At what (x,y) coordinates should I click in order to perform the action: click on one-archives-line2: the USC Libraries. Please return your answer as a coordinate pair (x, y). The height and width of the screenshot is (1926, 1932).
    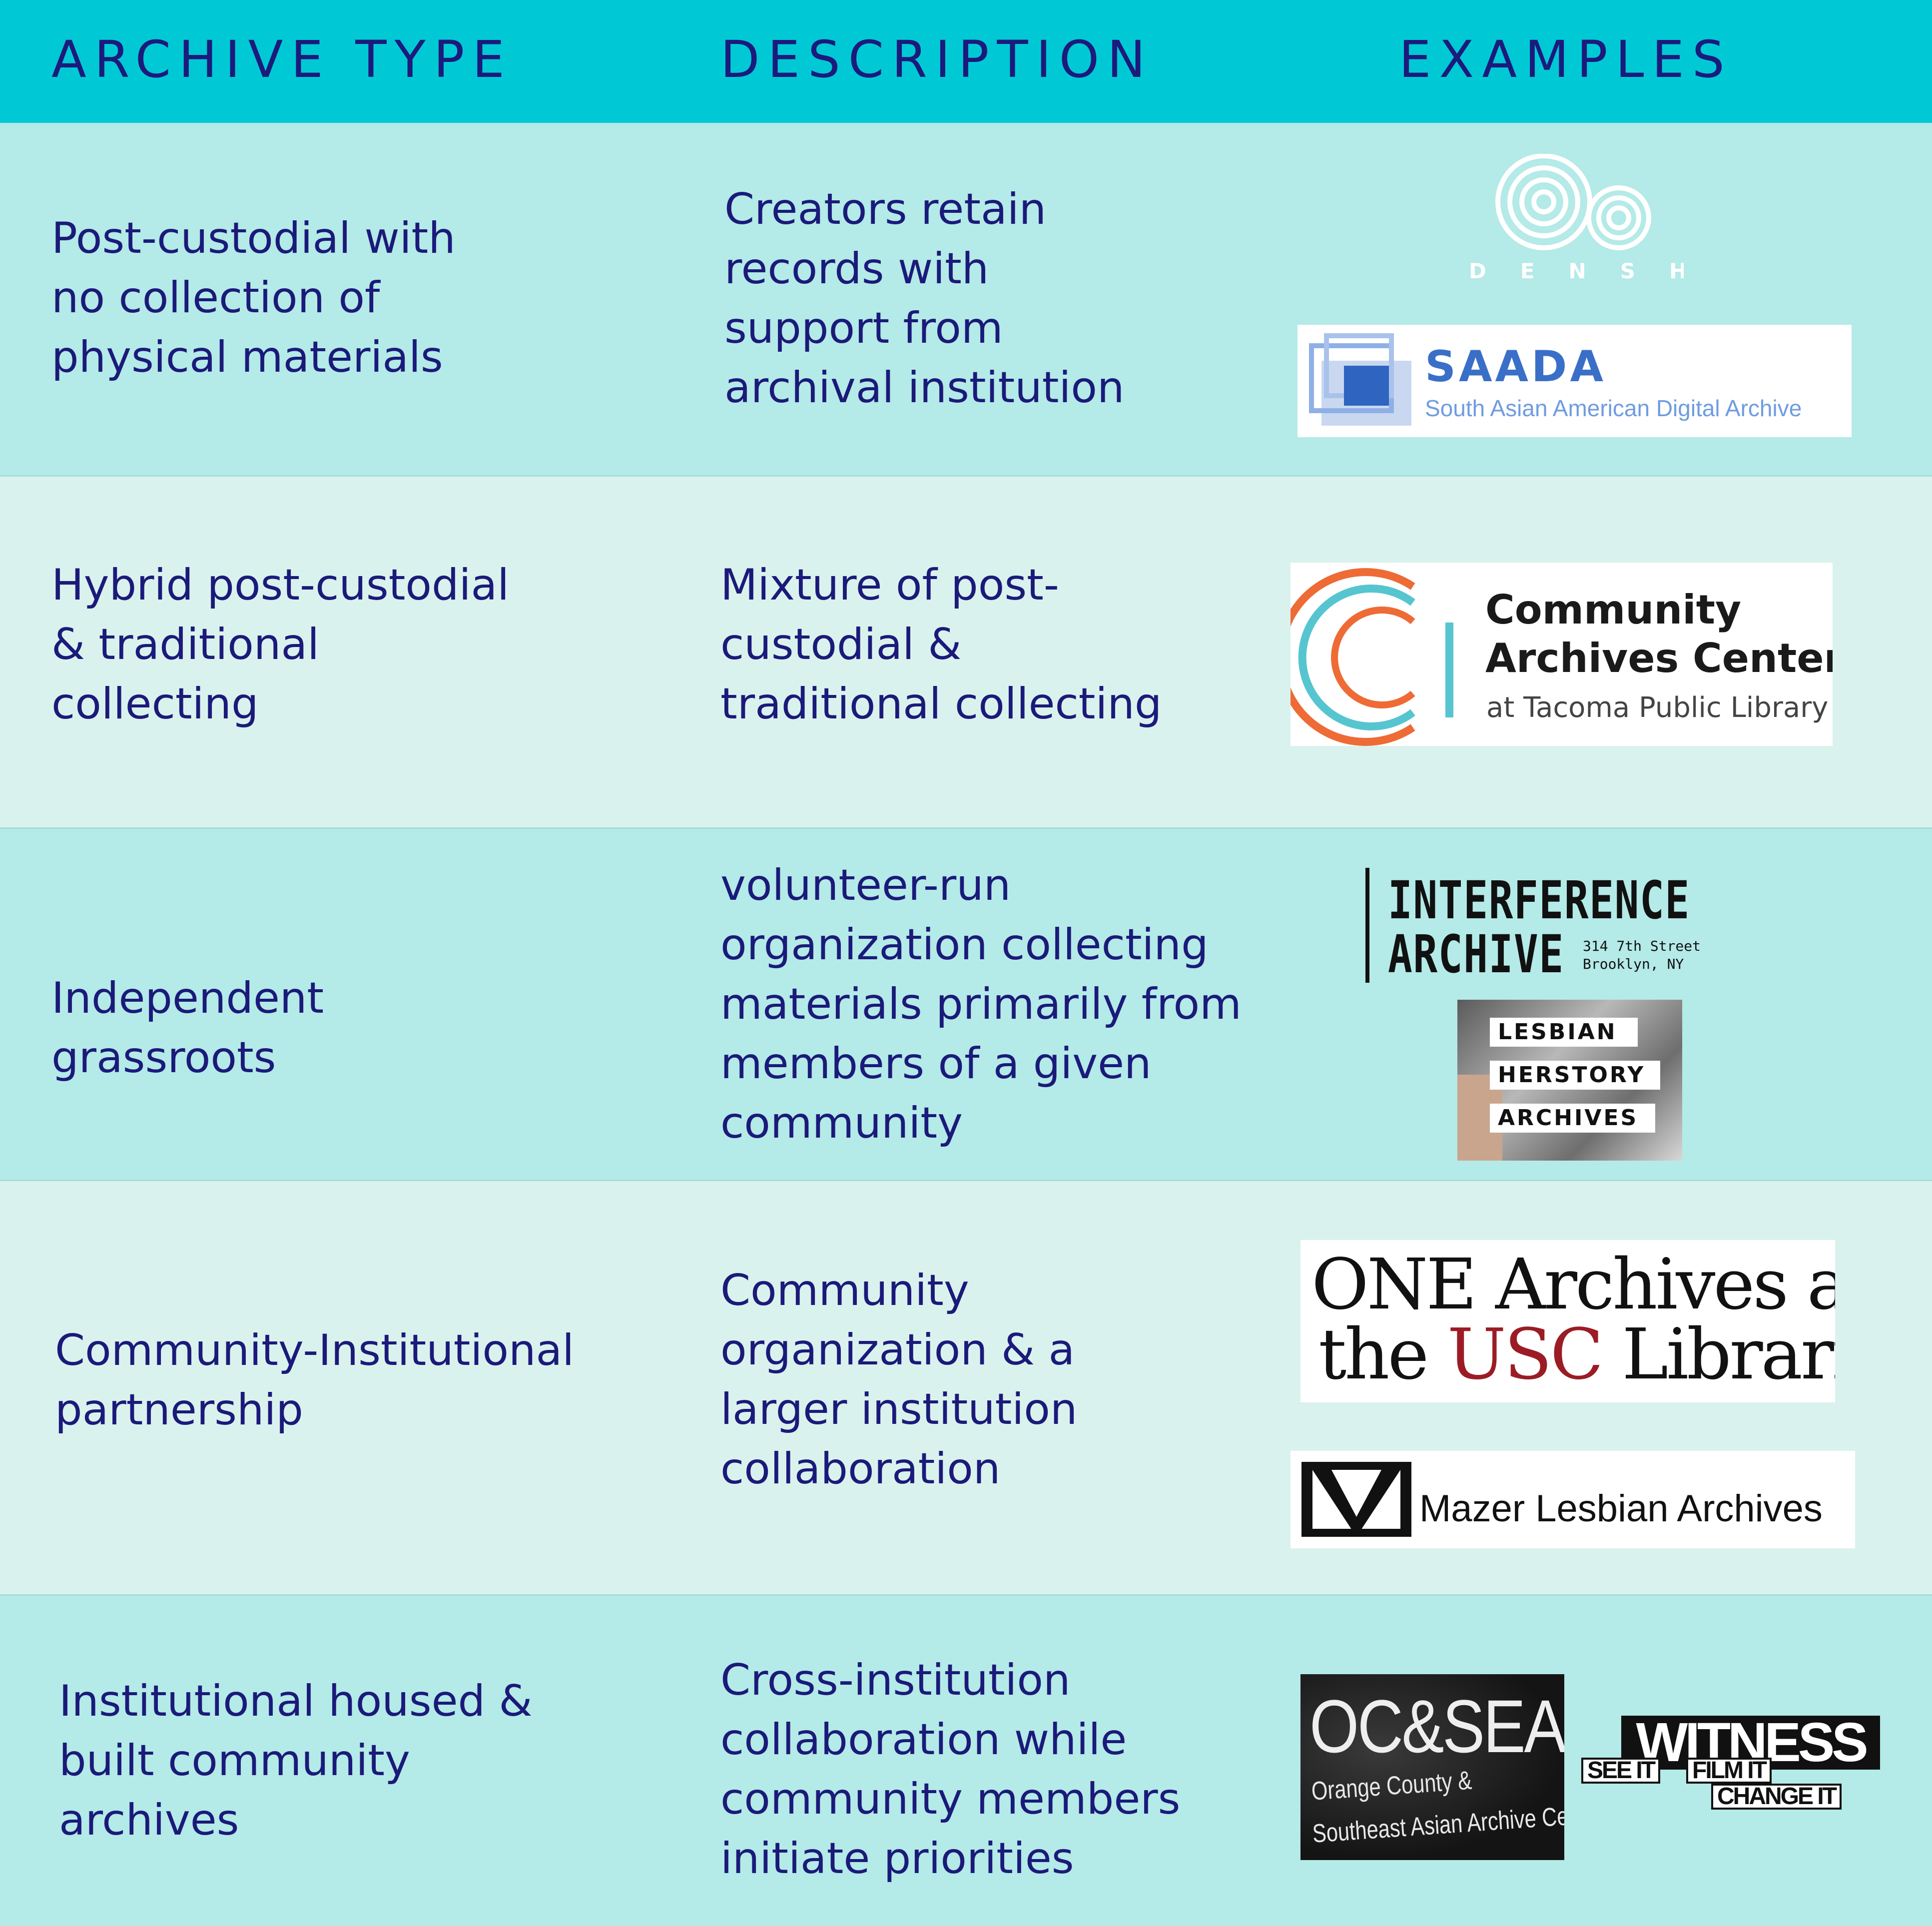
    Looking at the image, I should click on (1576, 1354).